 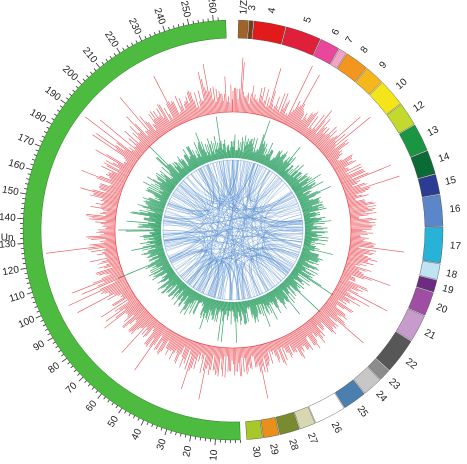 What do you see at coordinates (441, 309) in the screenshot?
I see `chromosome-label: 20` at bounding box center [441, 309].